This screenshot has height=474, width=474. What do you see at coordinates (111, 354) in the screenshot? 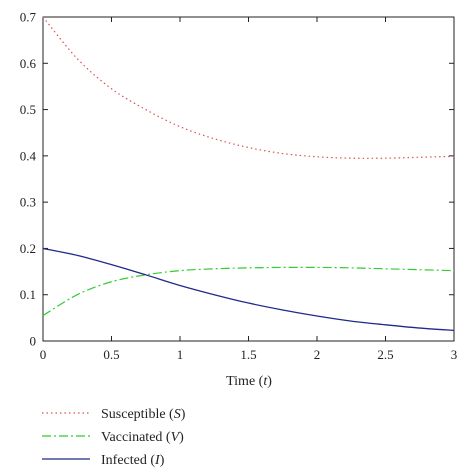
I see `x-tick-label: 0.5` at bounding box center [111, 354].